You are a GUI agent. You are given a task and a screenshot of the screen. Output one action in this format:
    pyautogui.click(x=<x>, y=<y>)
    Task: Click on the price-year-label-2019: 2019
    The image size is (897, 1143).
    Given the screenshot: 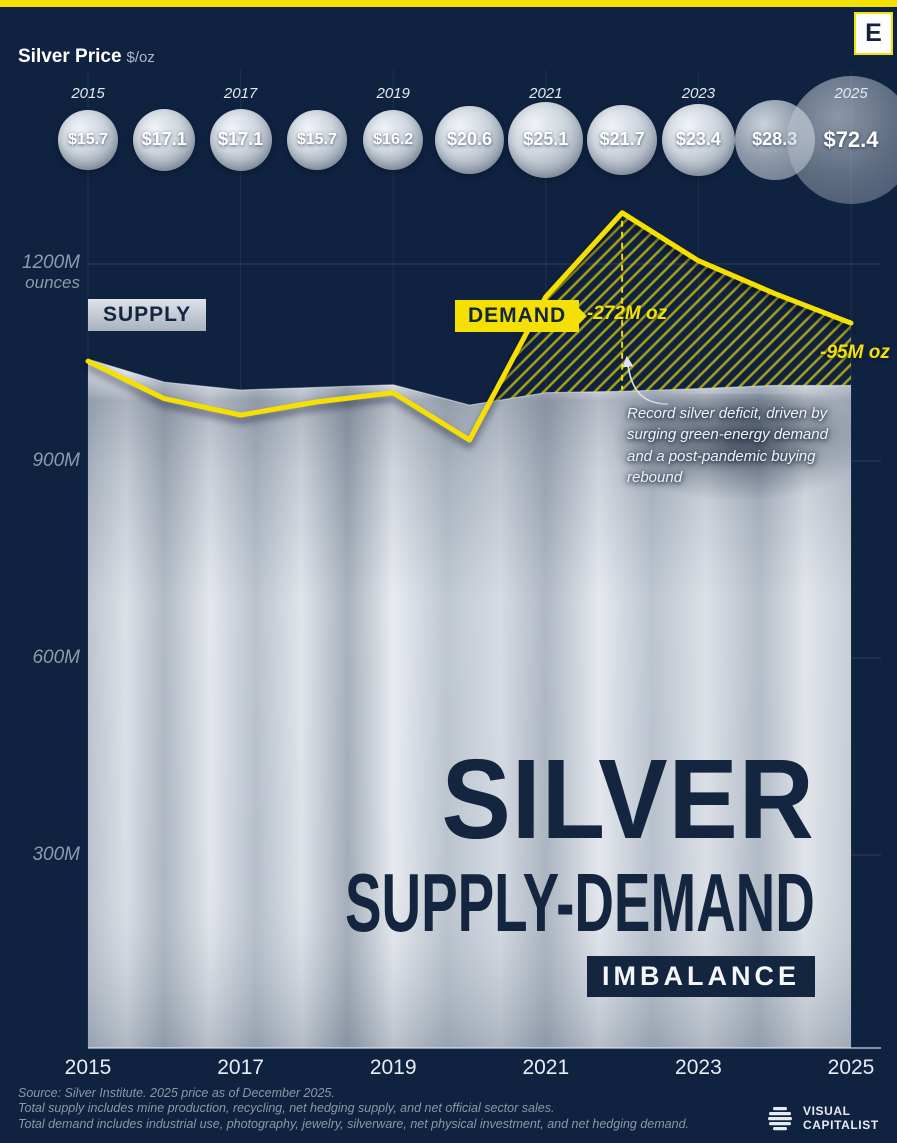 What is the action you would take?
    pyautogui.click(x=393, y=93)
    